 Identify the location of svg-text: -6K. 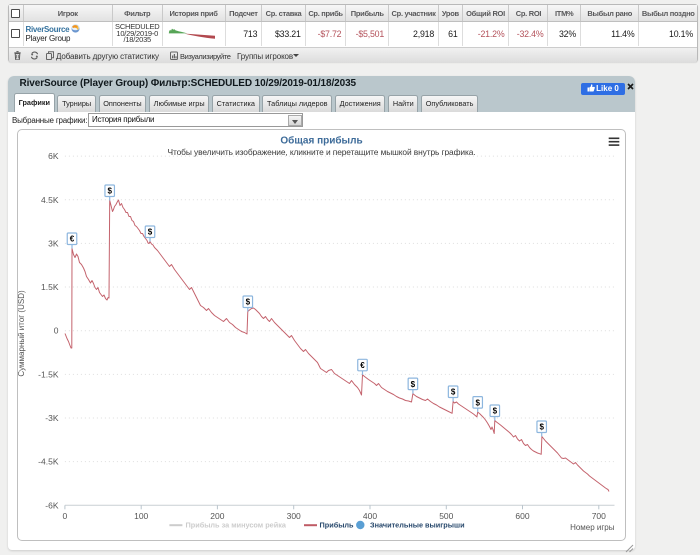
(52, 505).